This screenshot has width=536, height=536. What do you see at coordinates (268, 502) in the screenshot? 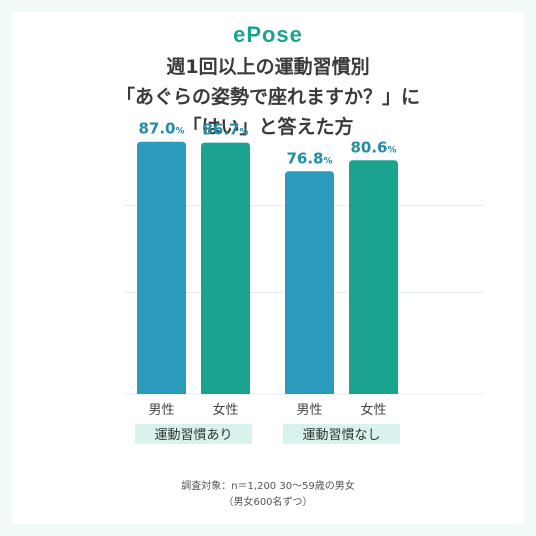
I see `footnote-line-2: （男女600名ずつ）` at bounding box center [268, 502].